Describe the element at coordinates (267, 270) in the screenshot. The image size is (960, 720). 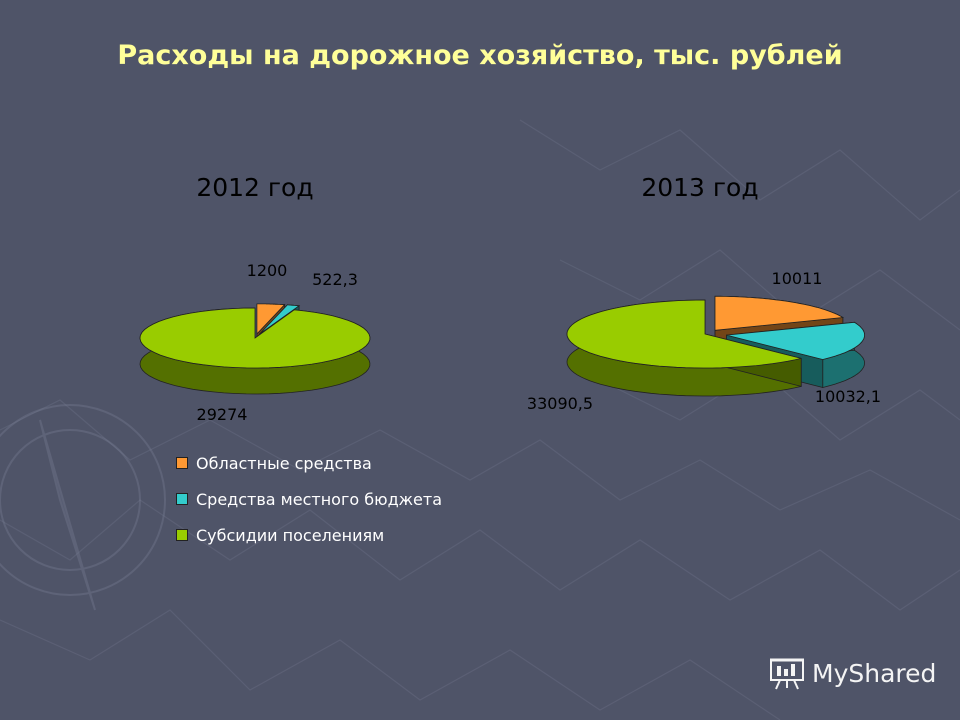
I see `value-label-oblast-0: 1200` at that location.